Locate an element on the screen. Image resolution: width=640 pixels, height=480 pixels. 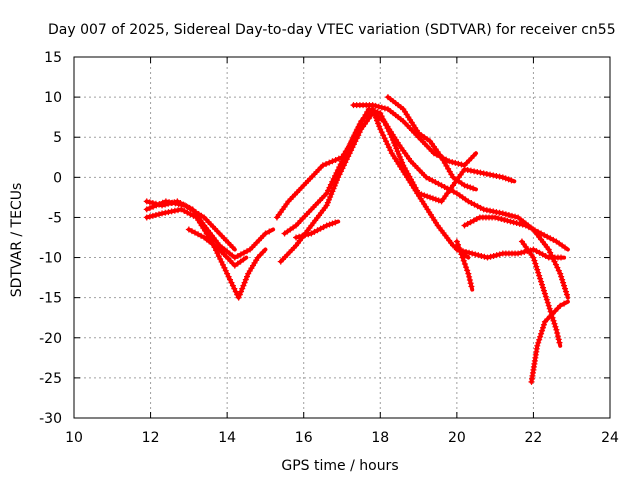
y-tick-label: -30 is located at coordinates (50, 419).